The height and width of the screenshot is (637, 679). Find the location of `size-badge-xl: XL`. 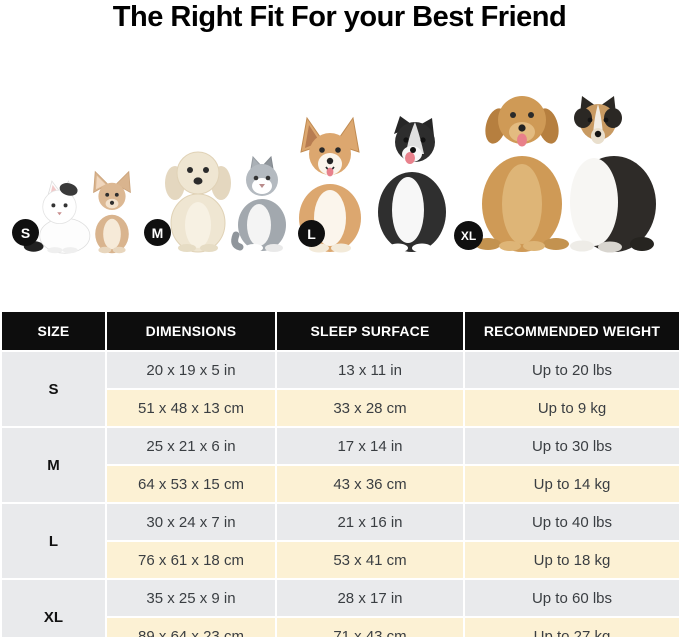

size-badge-xl: XL is located at coordinates (468, 235).